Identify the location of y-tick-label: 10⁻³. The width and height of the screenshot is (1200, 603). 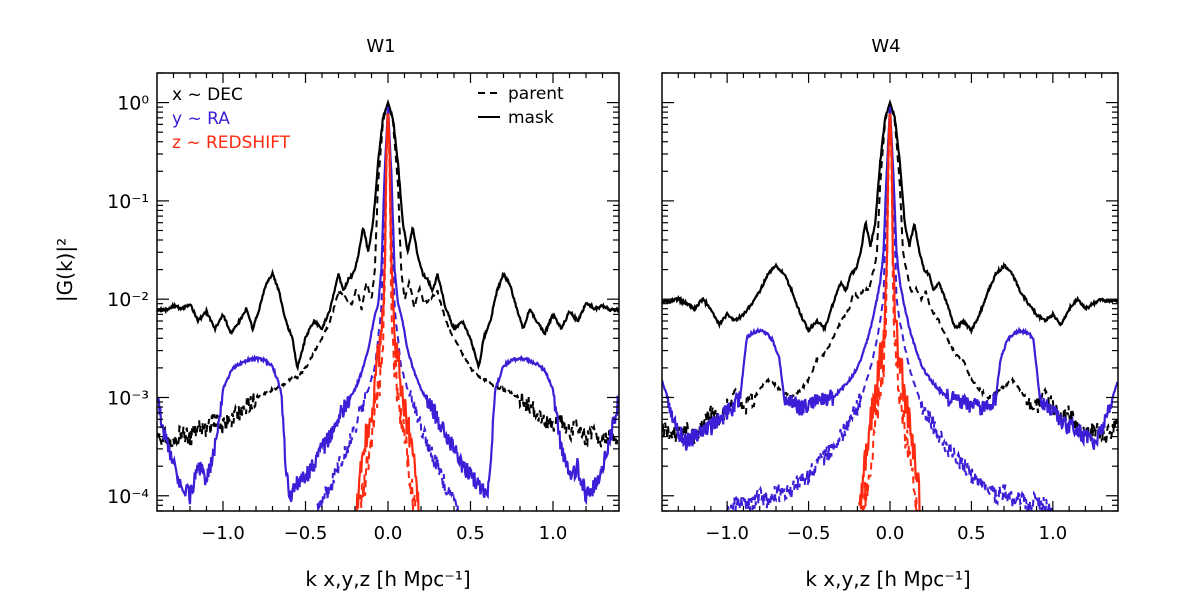
(128, 398).